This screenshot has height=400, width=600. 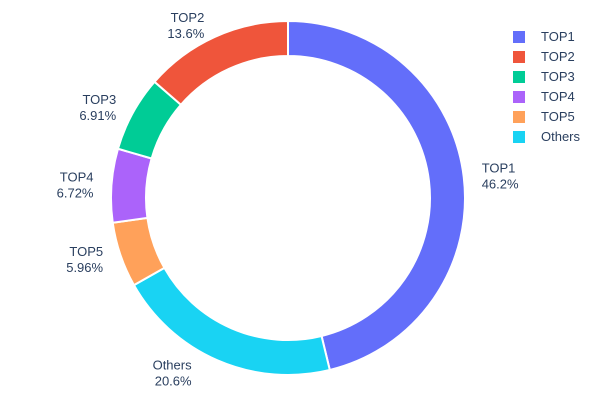 I want to click on slice-outside-label-top1: TOP1 46.2%, so click(x=500, y=175).